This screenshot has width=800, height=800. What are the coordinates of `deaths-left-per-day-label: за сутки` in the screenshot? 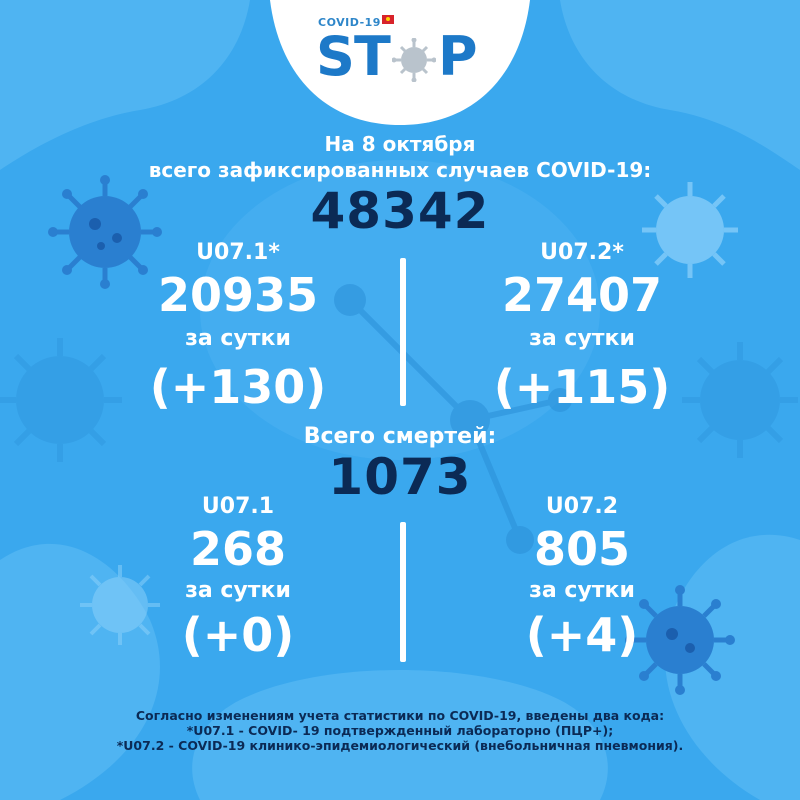 It's located at (238, 590).